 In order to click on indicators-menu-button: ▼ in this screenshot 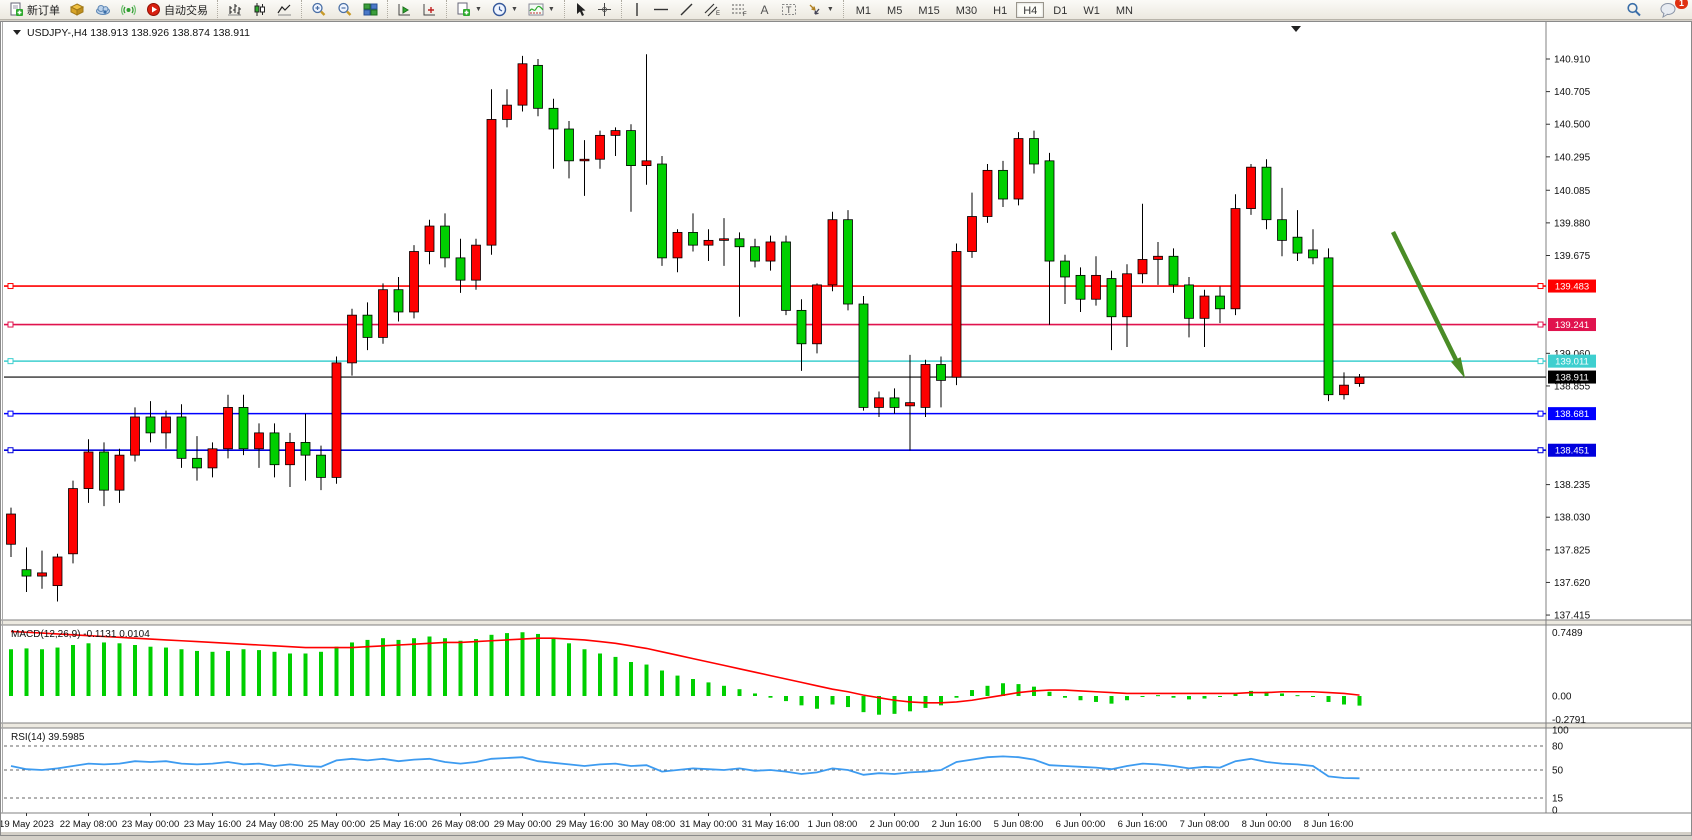, I will do `click(541, 10)`.